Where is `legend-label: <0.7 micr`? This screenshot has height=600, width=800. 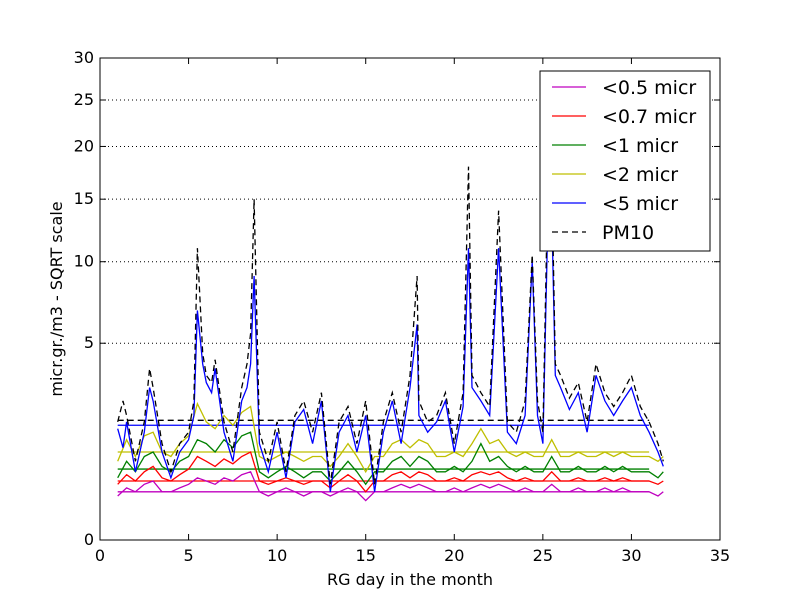 legend-label: <0.7 micr is located at coordinates (649, 117).